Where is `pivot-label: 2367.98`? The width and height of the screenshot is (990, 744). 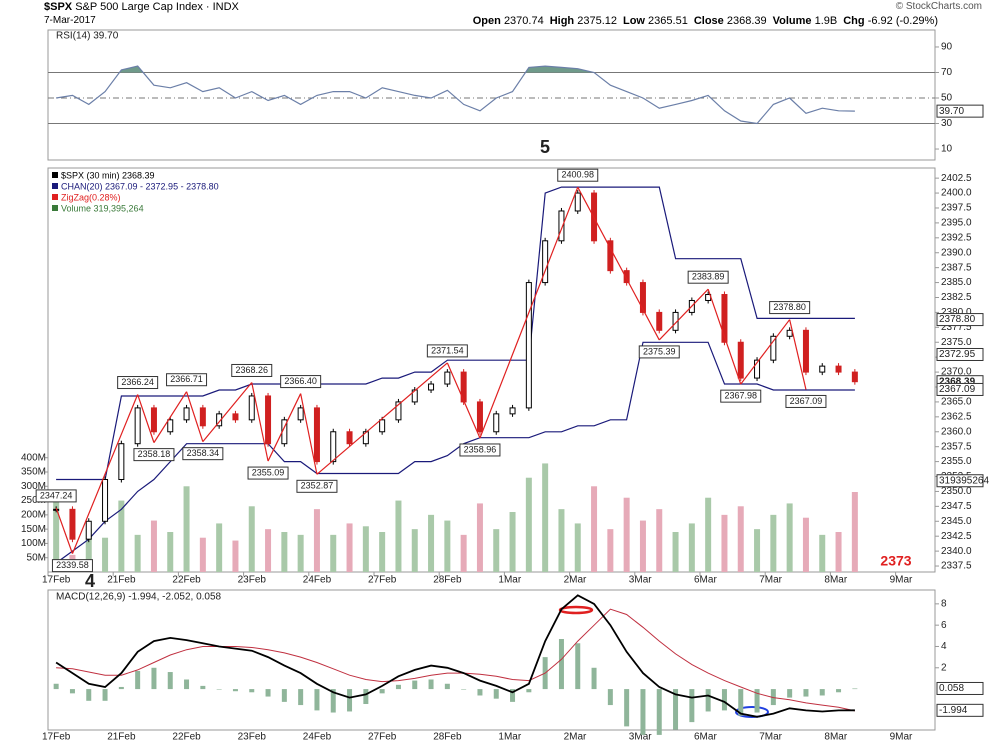 pivot-label: 2367.98 is located at coordinates (740, 396).